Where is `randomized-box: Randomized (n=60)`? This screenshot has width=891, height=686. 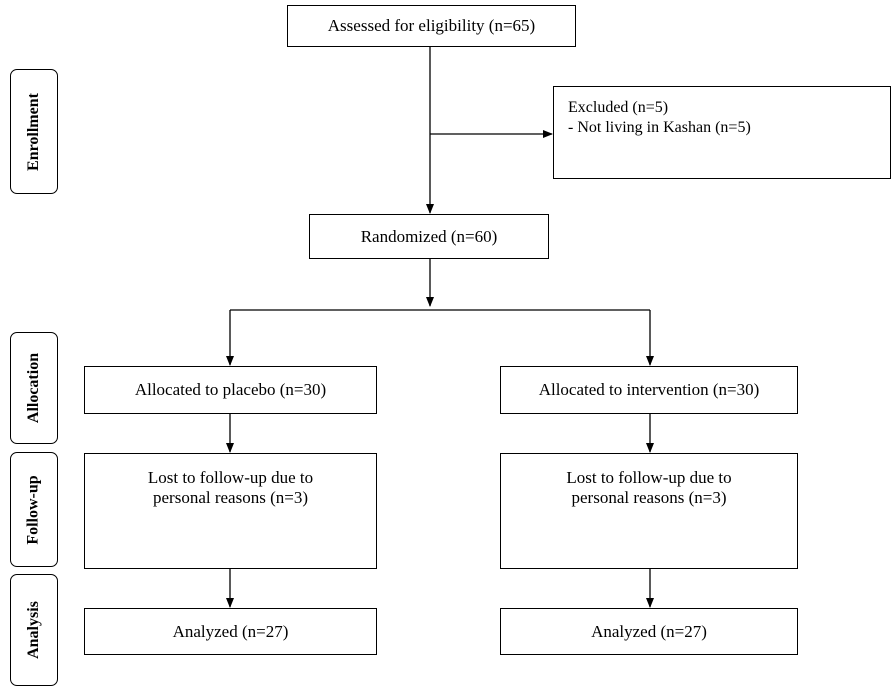 randomized-box: Randomized (n=60) is located at coordinates (429, 236).